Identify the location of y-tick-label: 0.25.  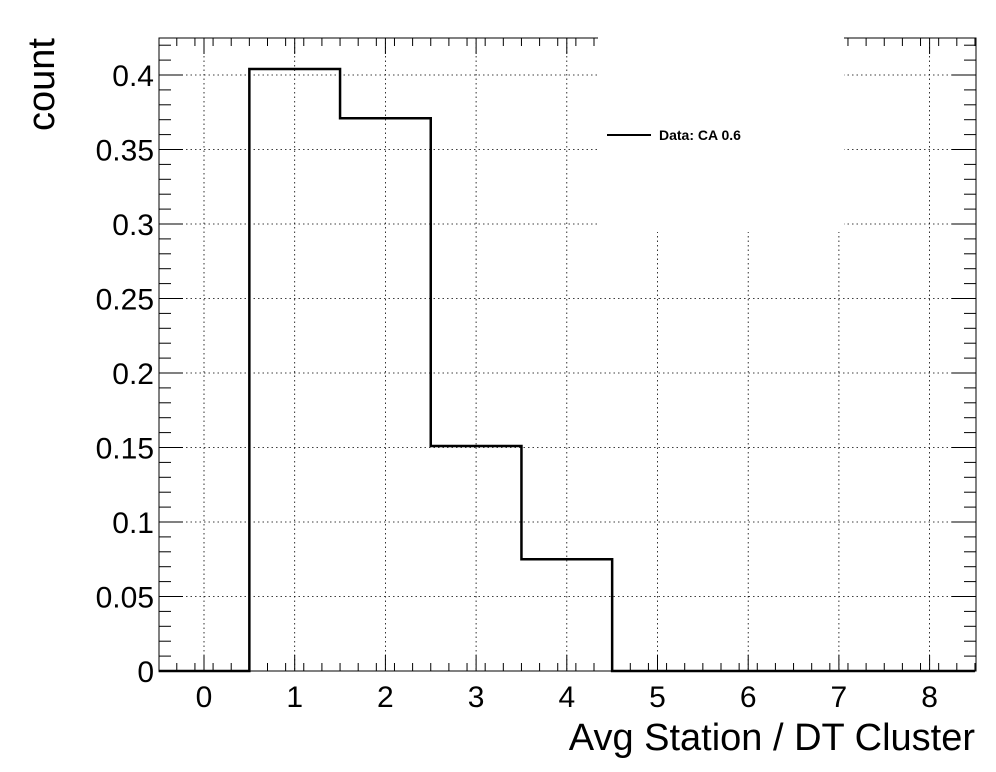
(125, 300).